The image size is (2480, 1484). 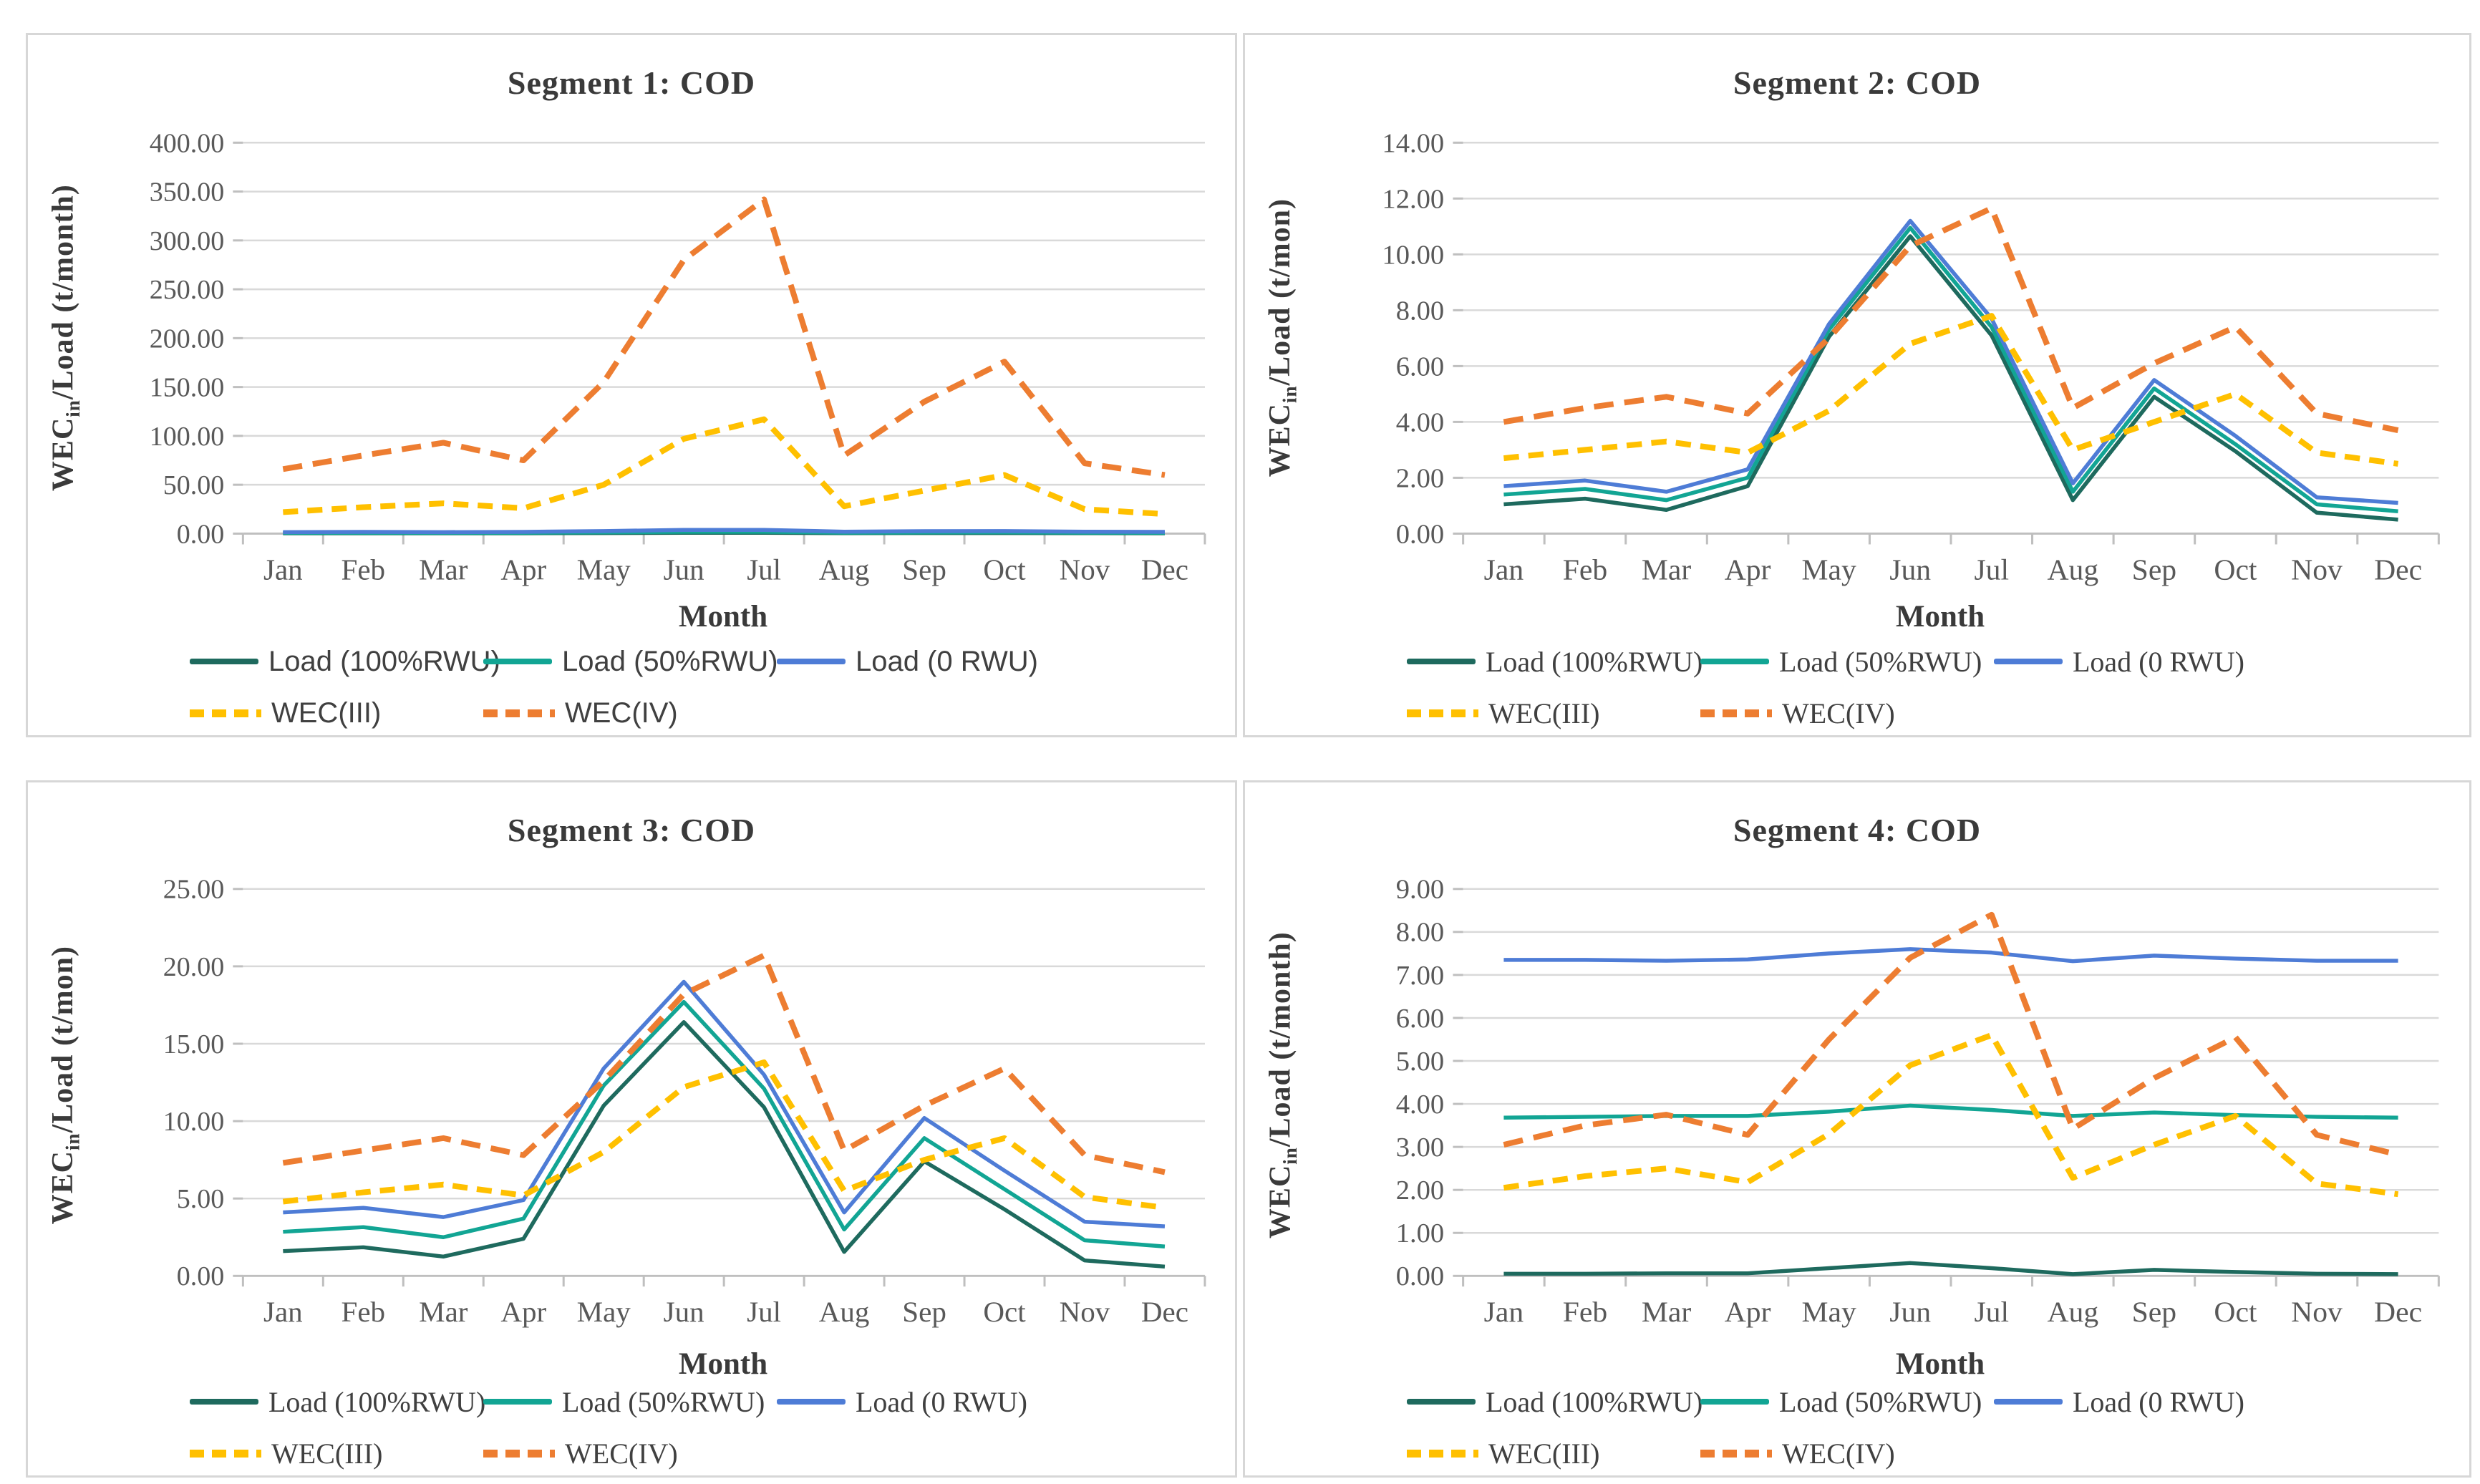 I want to click on y-axis-tick-label: 7.00, so click(x=1420, y=976).